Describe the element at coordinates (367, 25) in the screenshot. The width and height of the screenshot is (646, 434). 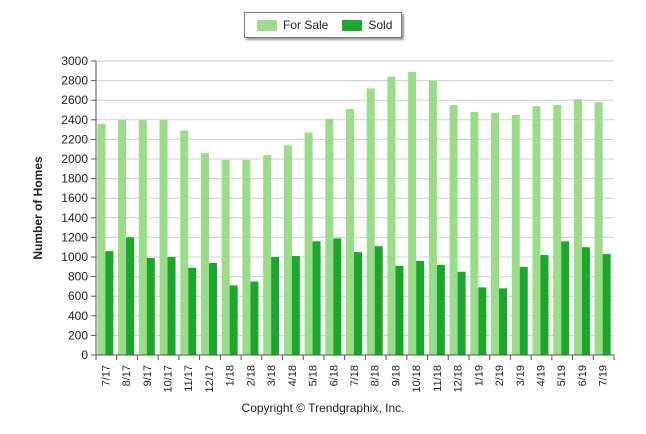
I see `legend-item-sold: Sold` at that location.